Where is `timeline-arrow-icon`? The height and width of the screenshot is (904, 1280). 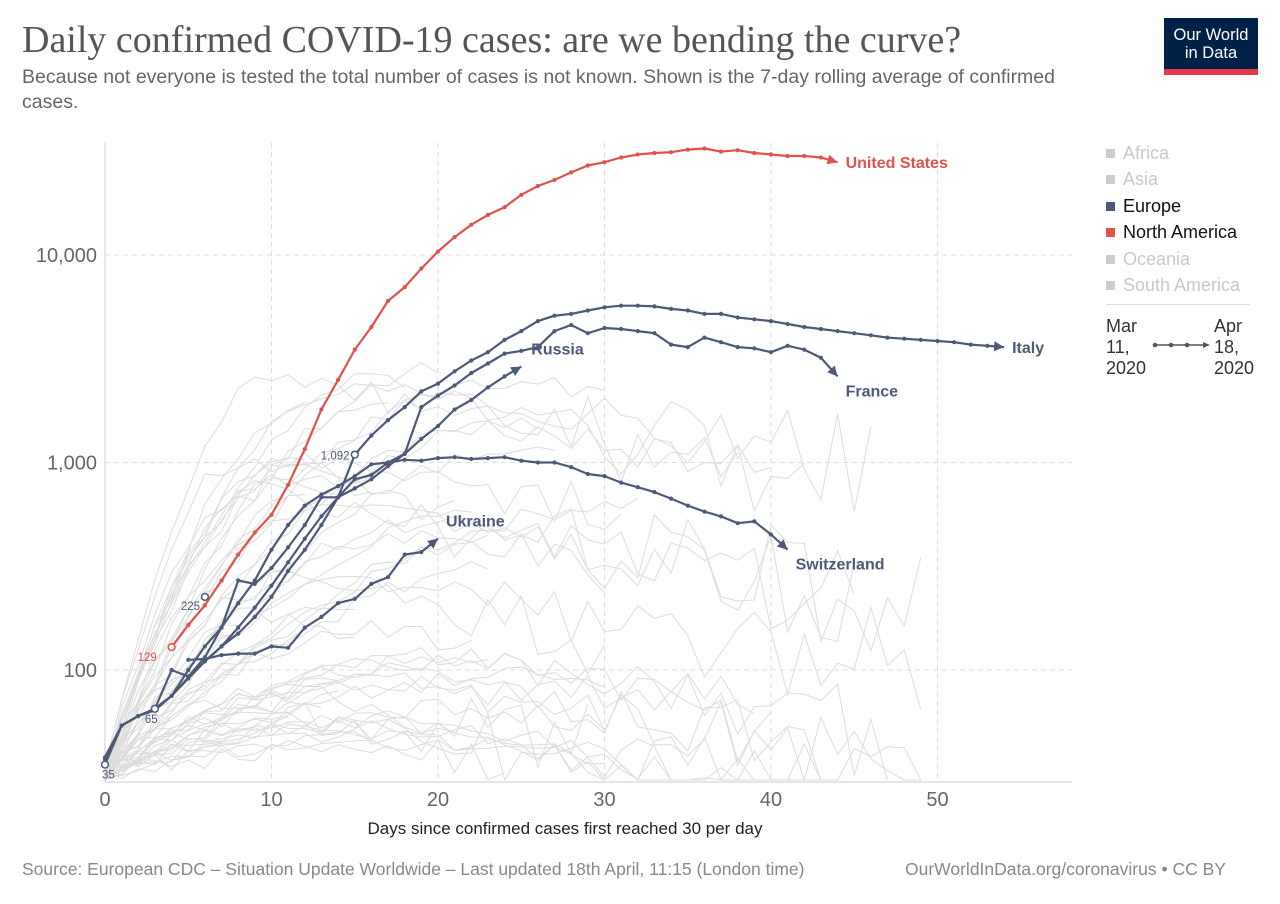 timeline-arrow-icon is located at coordinates (1182, 345).